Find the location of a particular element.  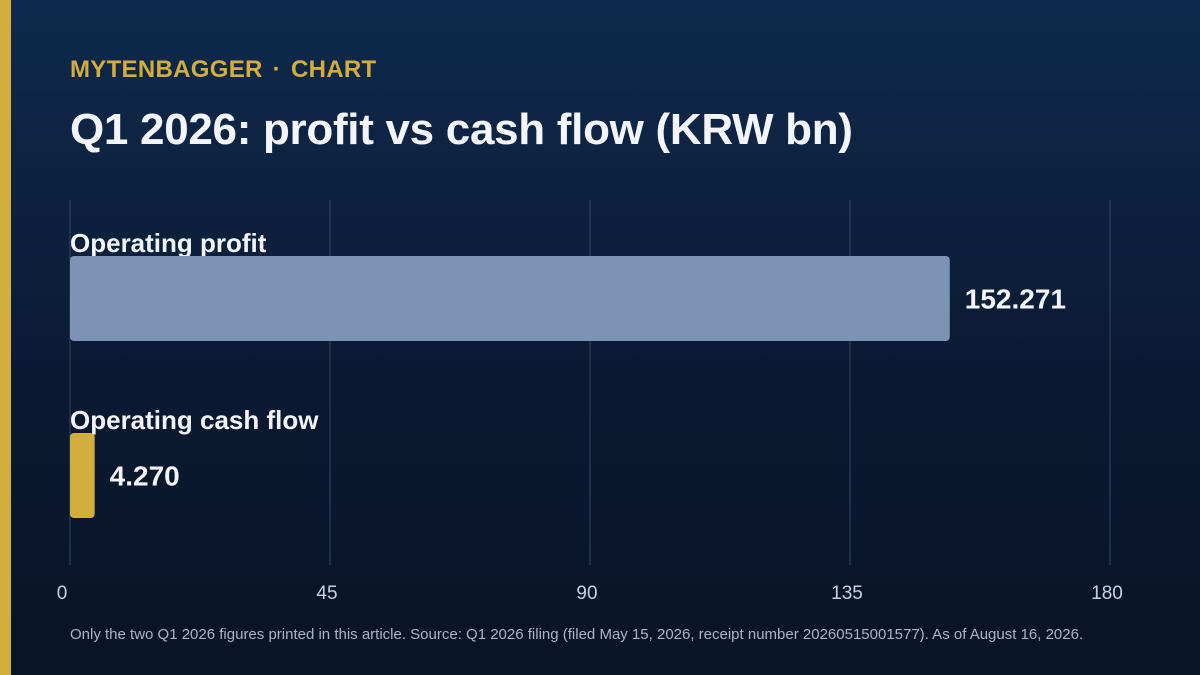

chart-title: Q1 2026: profit vs cash flow (KRW bn) is located at coordinates (461, 129).